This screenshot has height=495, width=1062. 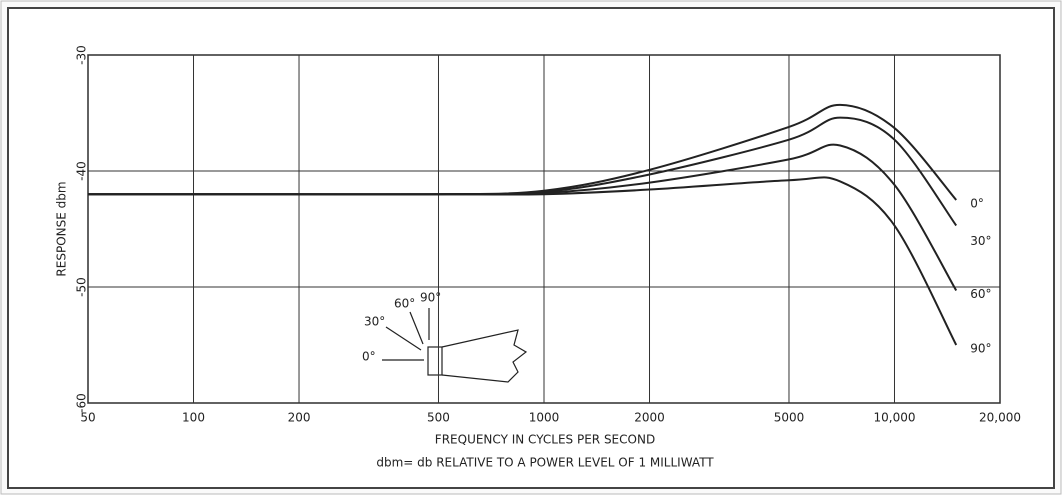 What do you see at coordinates (544, 418) in the screenshot?
I see `x-tick-label: 1000` at bounding box center [544, 418].